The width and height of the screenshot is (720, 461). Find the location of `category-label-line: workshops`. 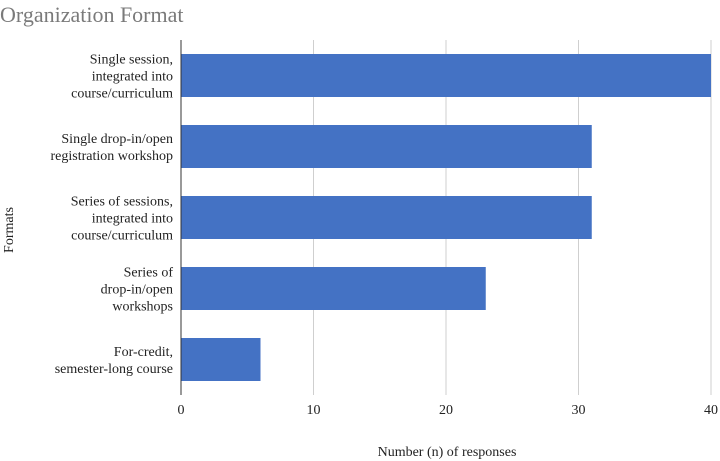

category-label-line: workshops is located at coordinates (142, 307).